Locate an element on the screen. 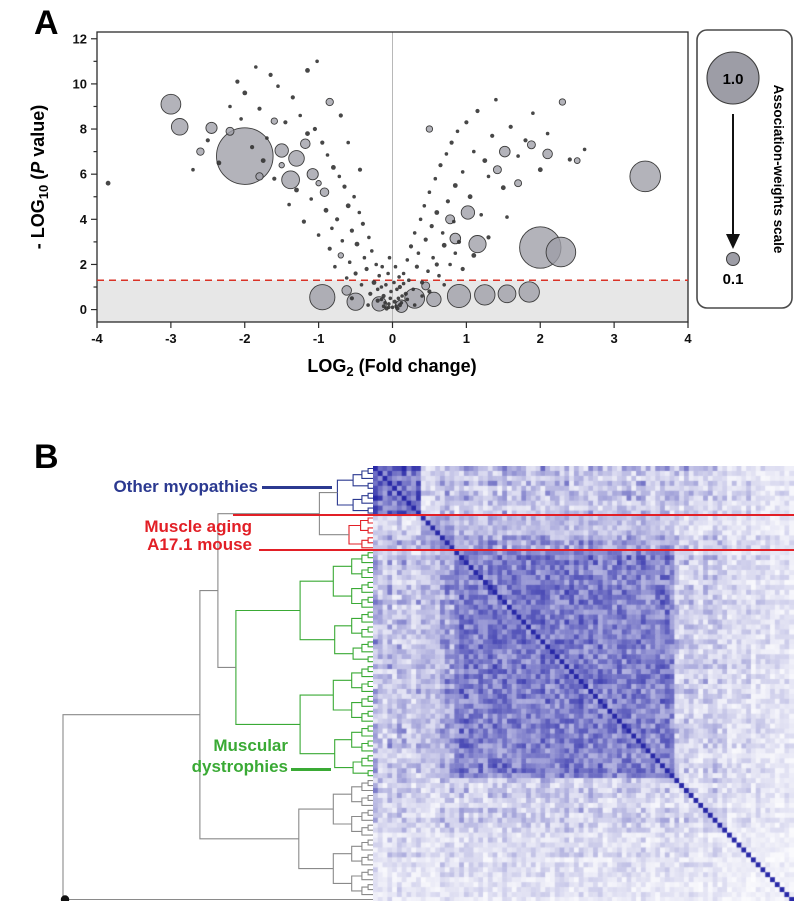  y-tick-label: 6 is located at coordinates (83, 174).